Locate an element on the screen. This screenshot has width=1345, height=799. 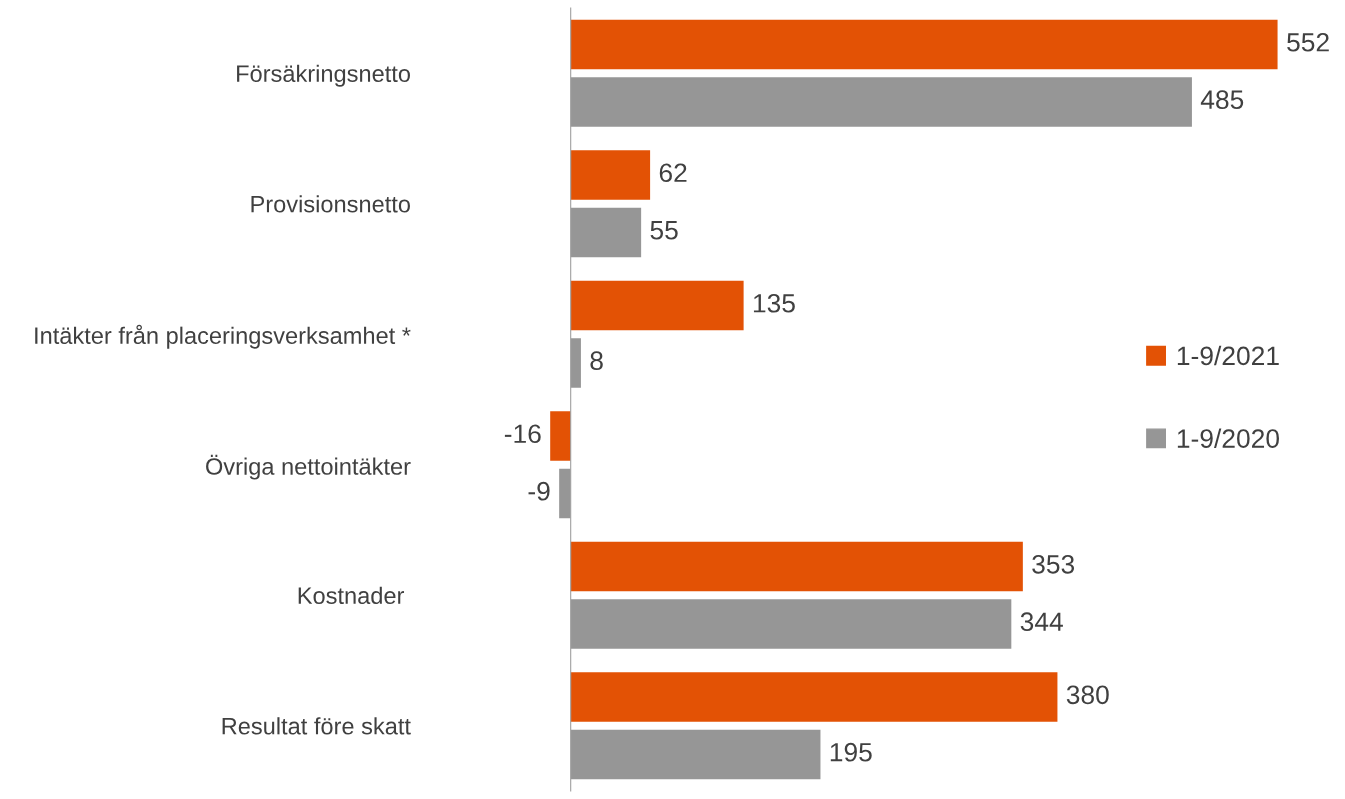
y-tick-label: Resultat före skatt is located at coordinates (316, 726).